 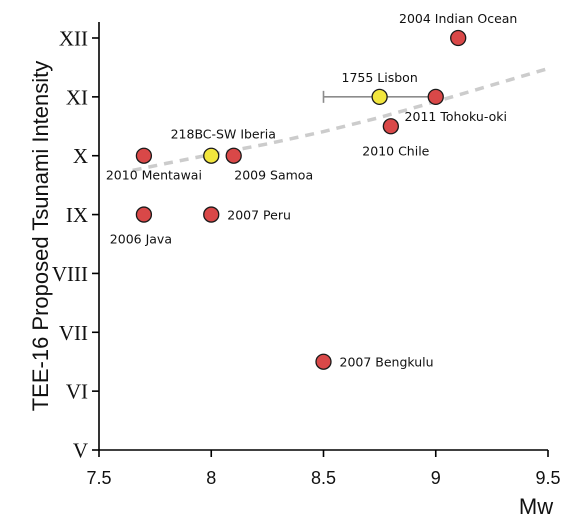 I want to click on y-tick-label: XI, so click(x=77, y=97).